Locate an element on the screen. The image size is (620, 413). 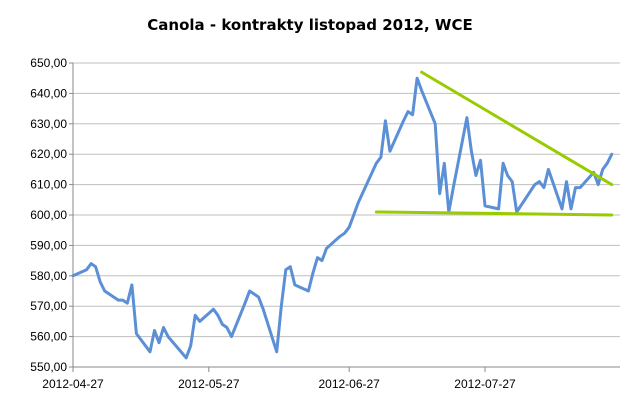
y-tick-label: 620,00 is located at coordinates (48, 154).